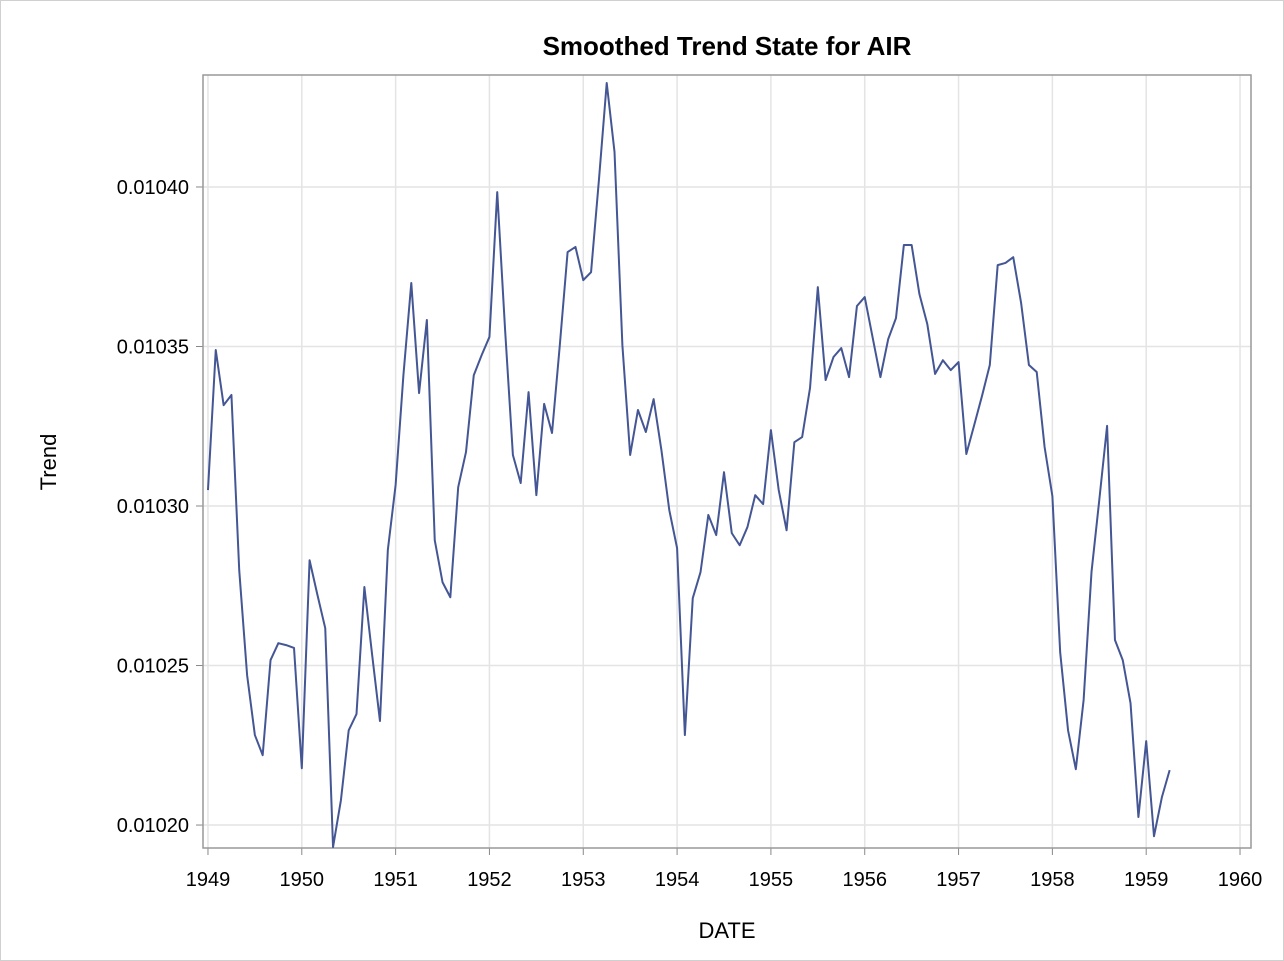 The height and width of the screenshot is (961, 1284). I want to click on x-tick-label: 1951, so click(395, 880).